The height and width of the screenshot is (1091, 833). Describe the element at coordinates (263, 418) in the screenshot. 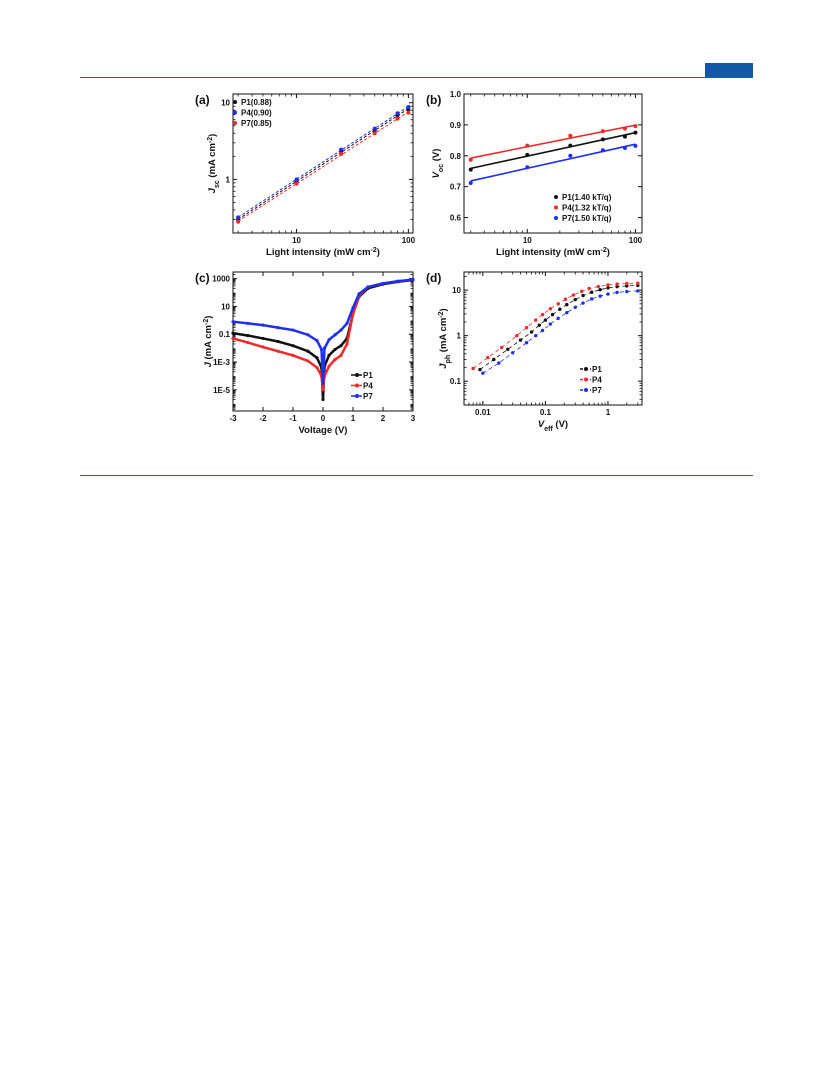

I see `x-tick-label: -2` at that location.